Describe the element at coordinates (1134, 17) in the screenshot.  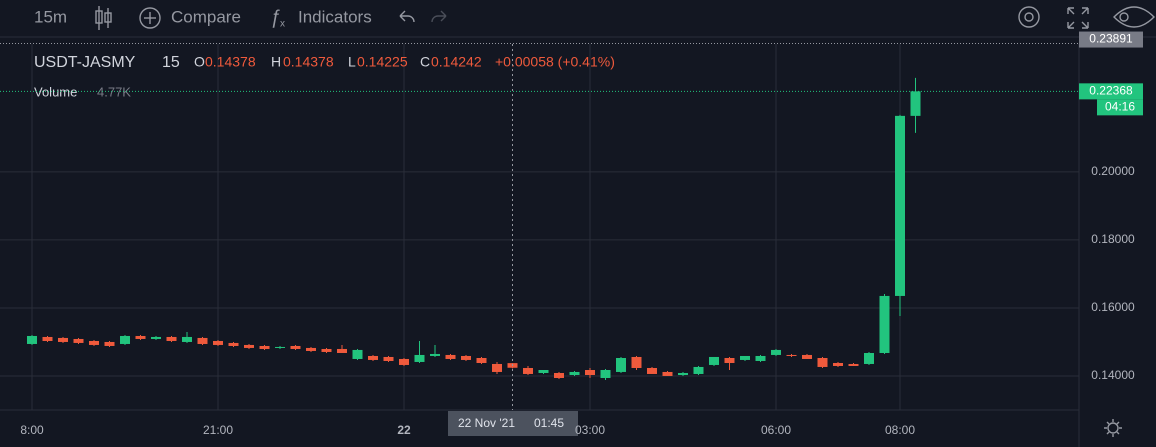
I see `visibility-button` at that location.